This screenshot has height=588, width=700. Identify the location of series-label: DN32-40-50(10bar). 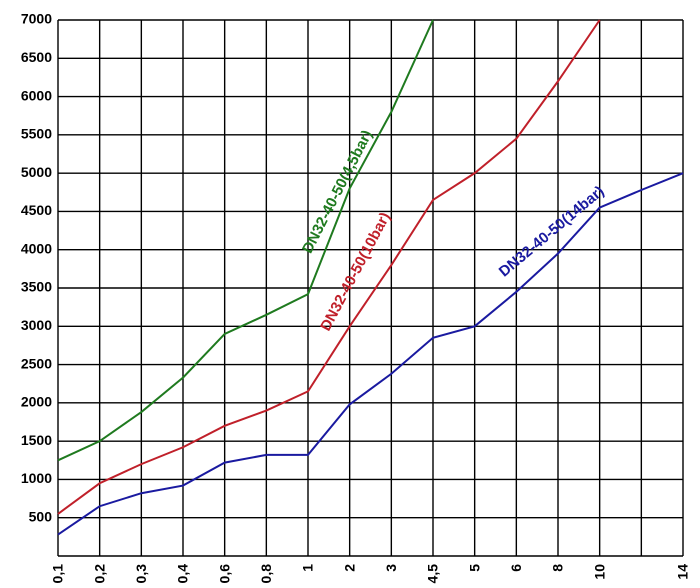
(355, 272).